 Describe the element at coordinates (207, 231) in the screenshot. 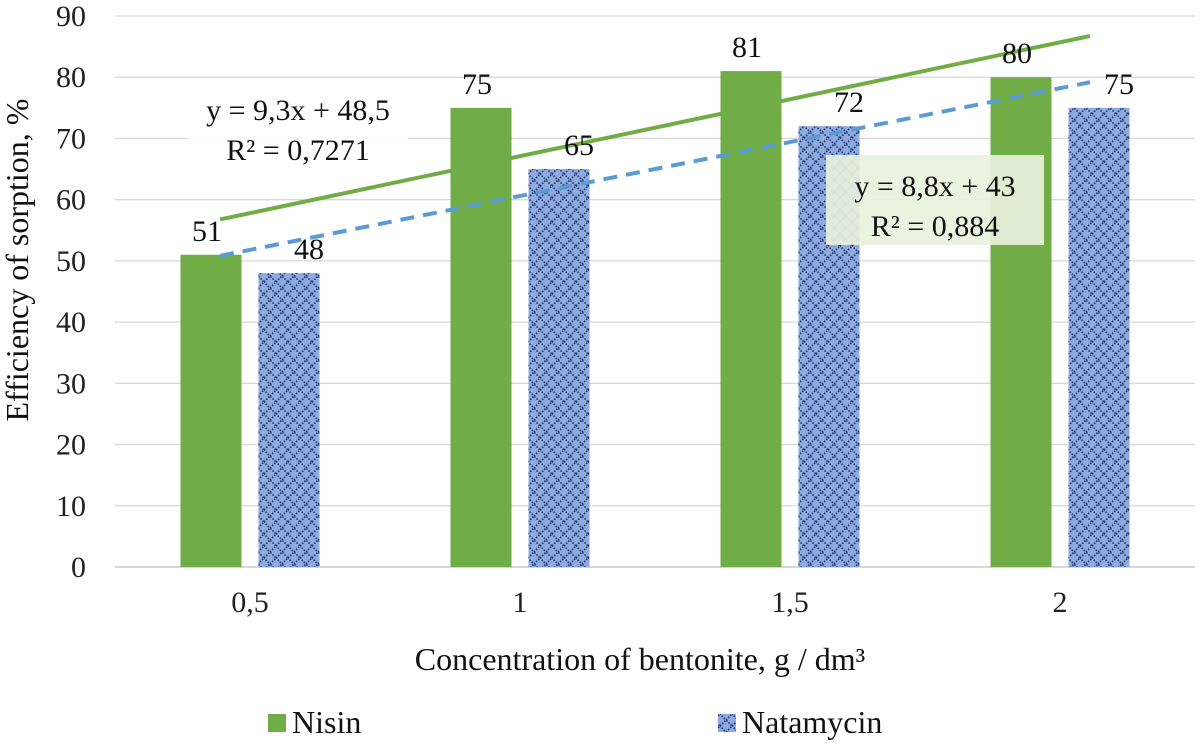

I see `data-label-nisin: 51` at that location.